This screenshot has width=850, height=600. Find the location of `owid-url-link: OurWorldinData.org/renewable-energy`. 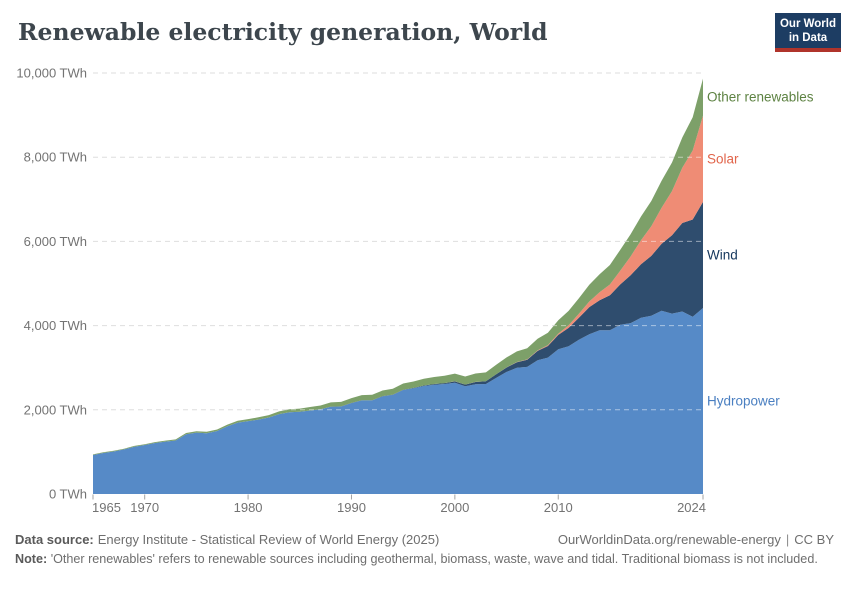

owid-url-link: OurWorldinData.org/renewable-energy is located at coordinates (669, 539).